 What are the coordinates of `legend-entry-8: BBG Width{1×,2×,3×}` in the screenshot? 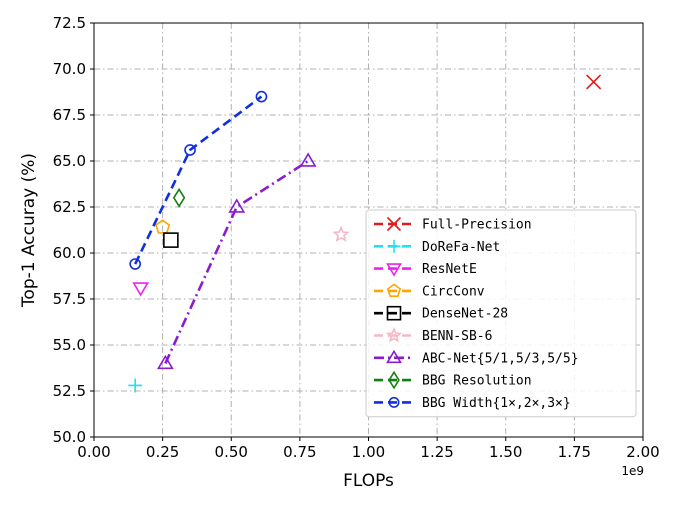 It's located at (472, 403).